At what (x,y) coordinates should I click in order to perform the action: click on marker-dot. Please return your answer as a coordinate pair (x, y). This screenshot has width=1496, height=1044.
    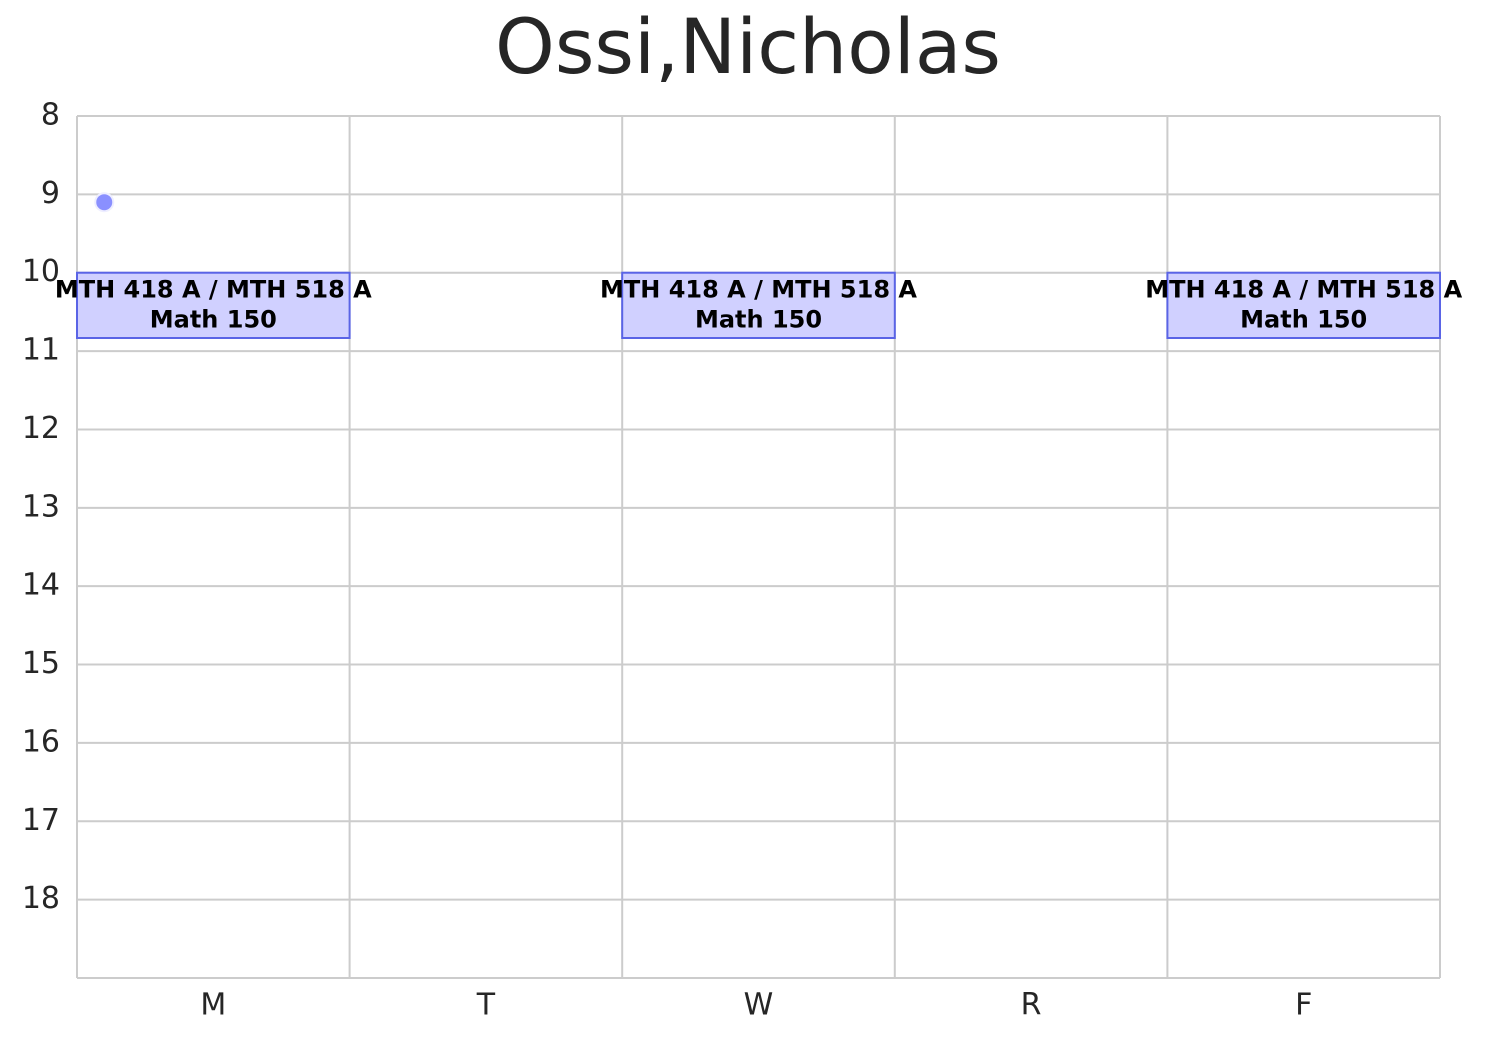
    Looking at the image, I should click on (104, 202).